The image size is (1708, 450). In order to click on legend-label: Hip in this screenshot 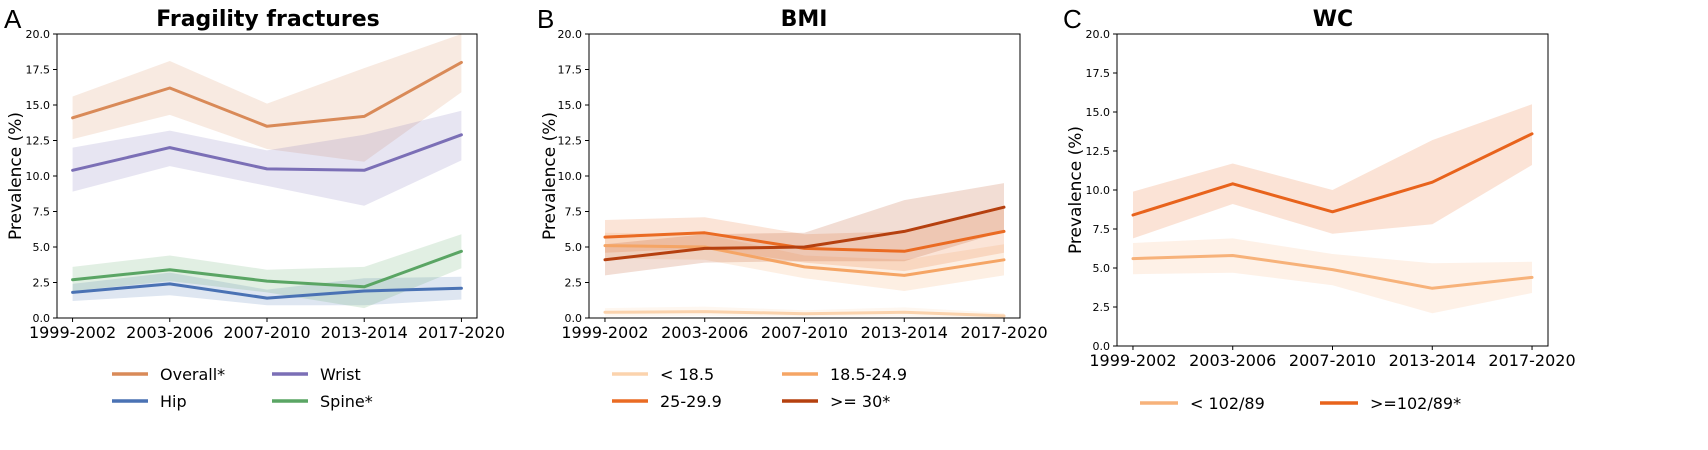, I will do `click(173, 401)`.